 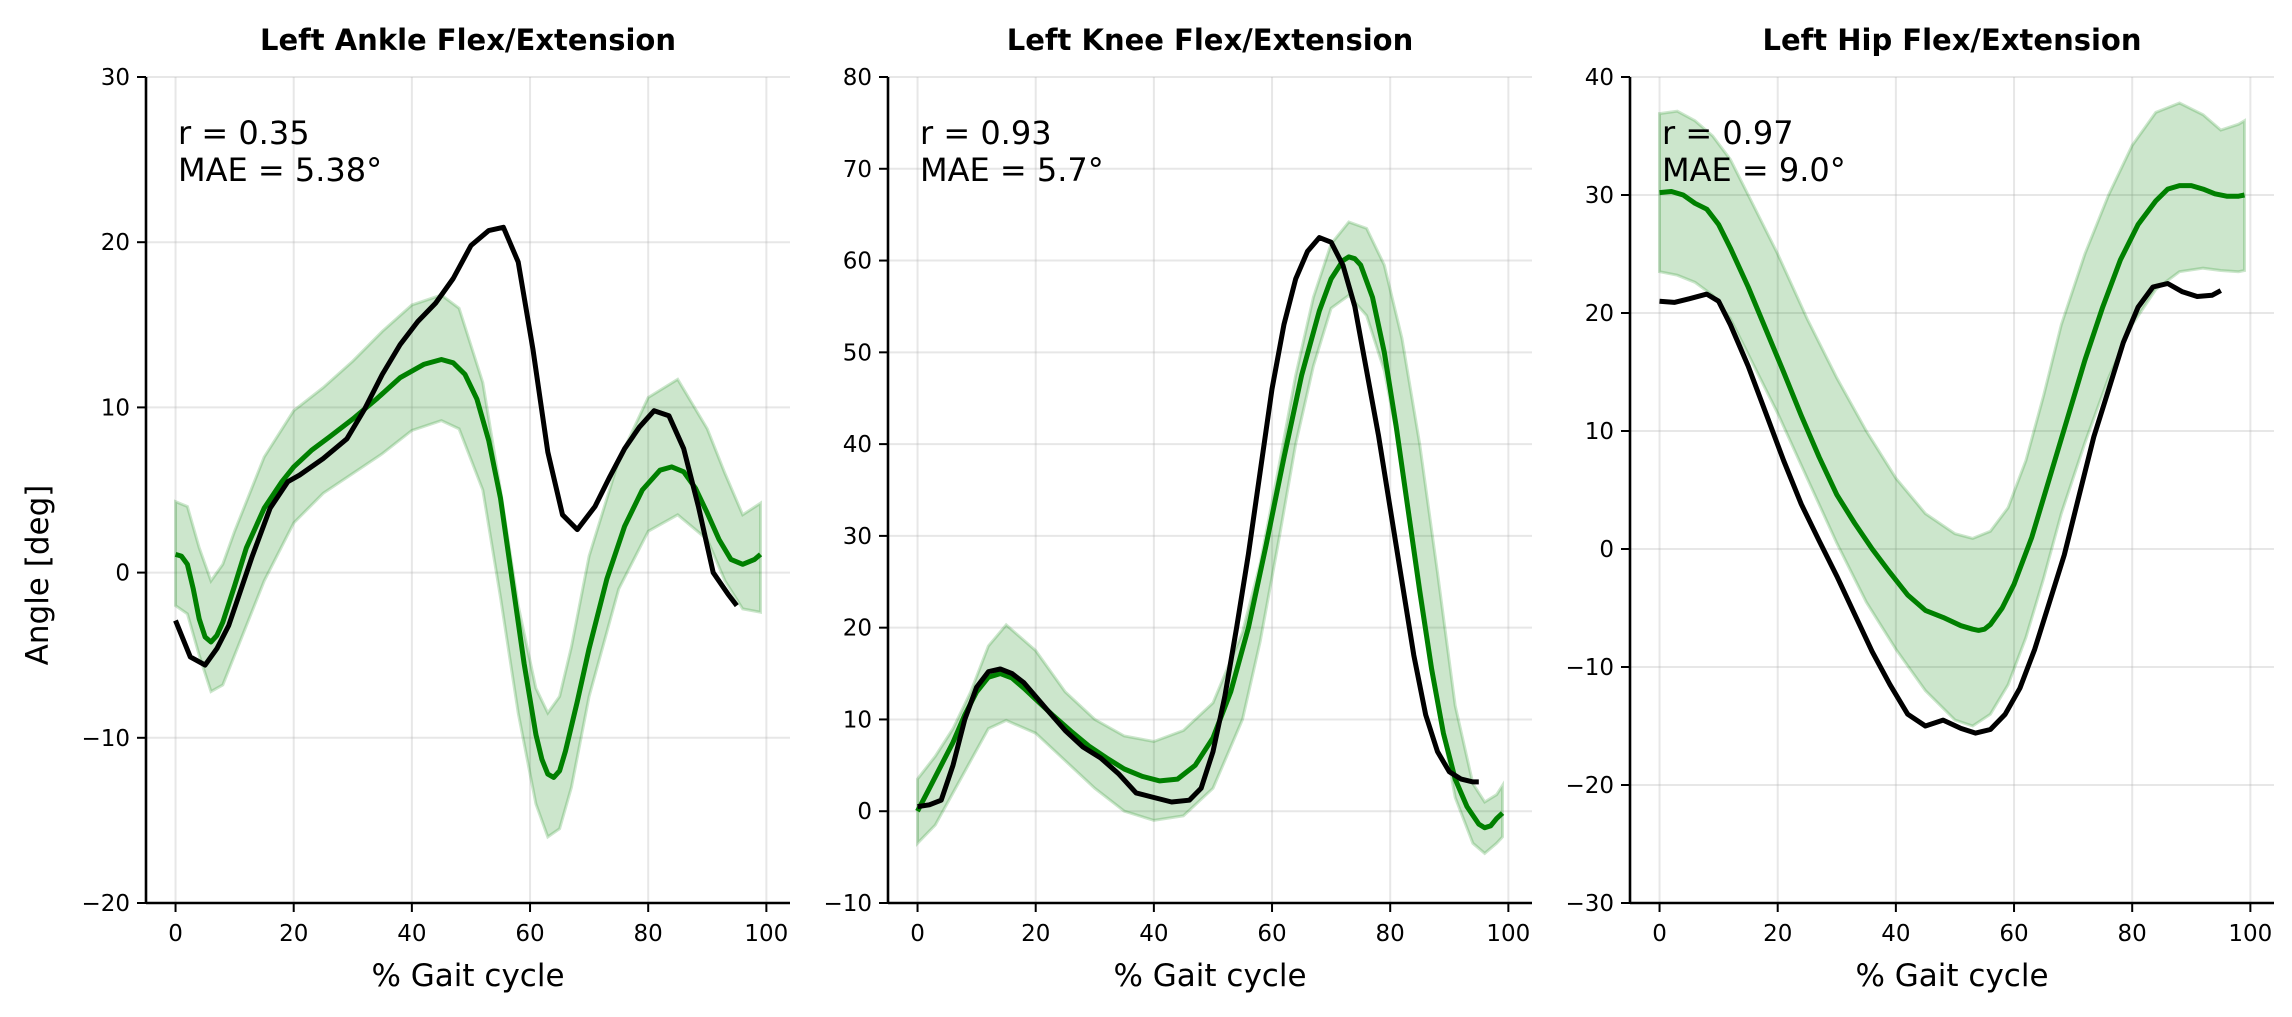 I want to click on stat-annotation: MAE = 5.7°, so click(x=1012, y=170).